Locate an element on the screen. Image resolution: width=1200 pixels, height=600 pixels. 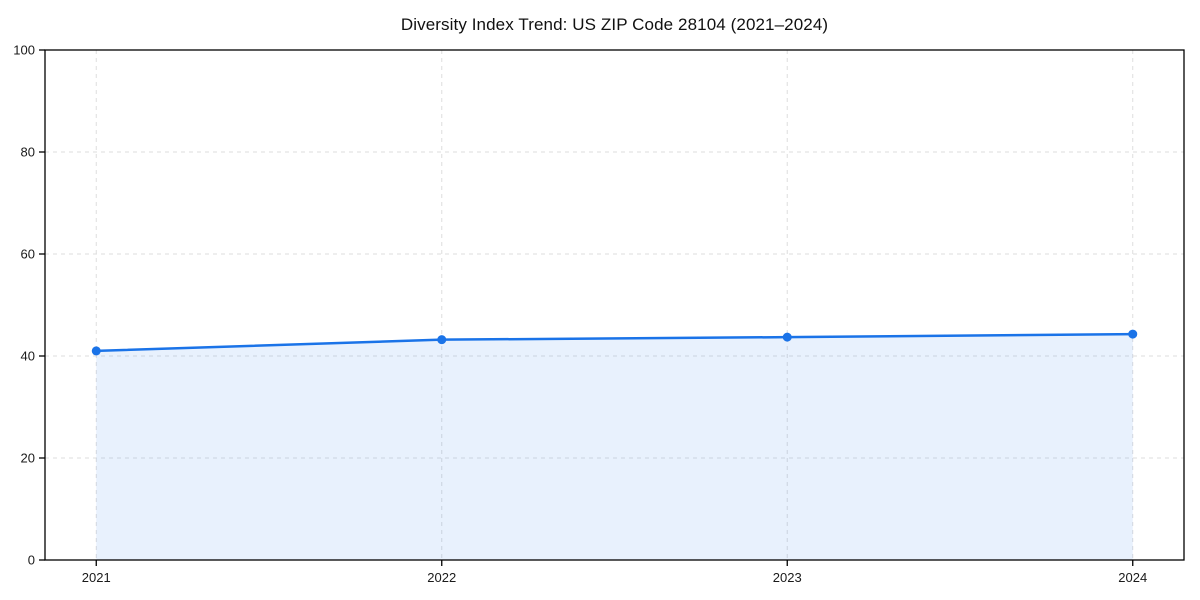
data-point-2021 is located at coordinates (96, 351).